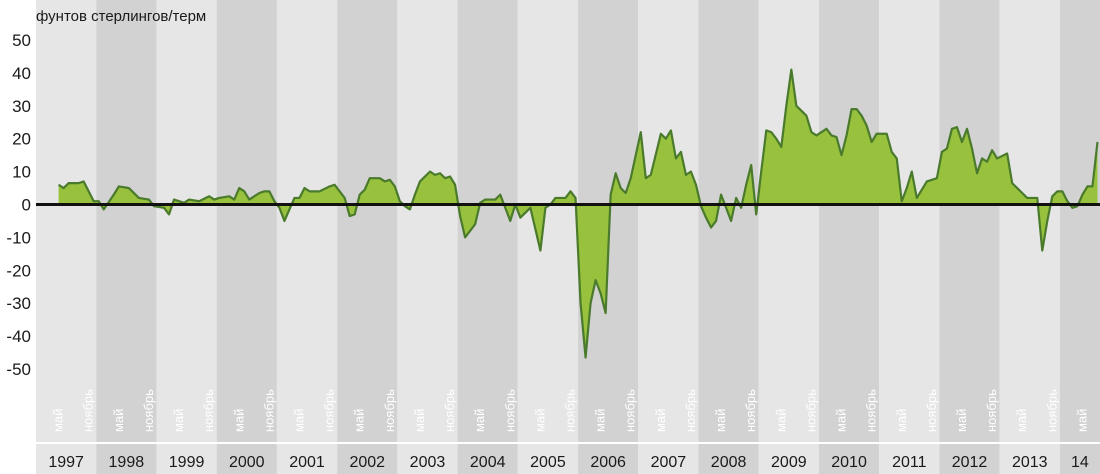 The image size is (1100, 474). What do you see at coordinates (367, 462) in the screenshot?
I see `year-label: 2002` at bounding box center [367, 462].